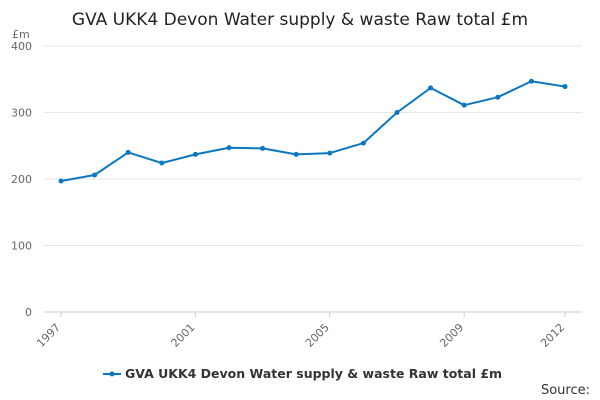 The width and height of the screenshot is (600, 400). What do you see at coordinates (48, 335) in the screenshot?
I see `x-tick-label: 1997` at bounding box center [48, 335].